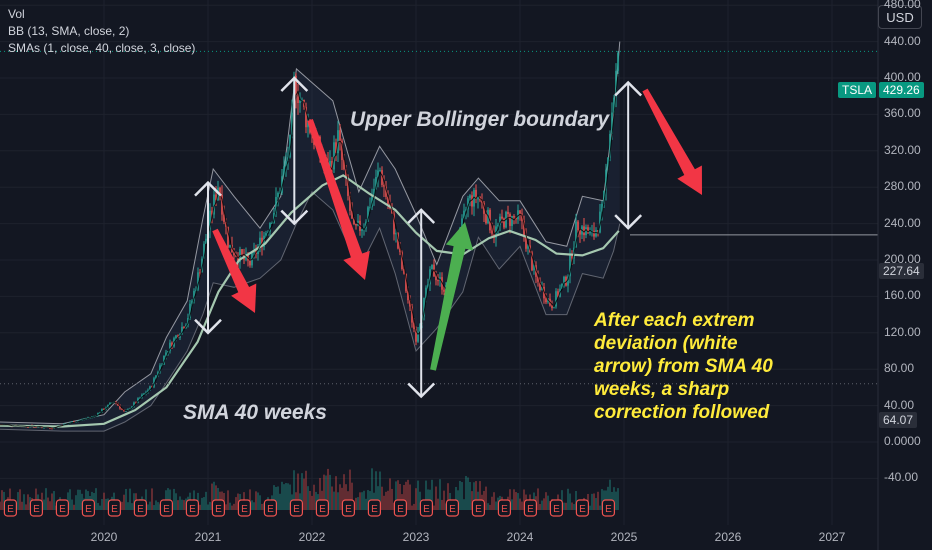 Image resolution: width=932 pixels, height=550 pixels. What do you see at coordinates (902, 441) in the screenshot?
I see `price-tick-label: 0.0000` at bounding box center [902, 441].